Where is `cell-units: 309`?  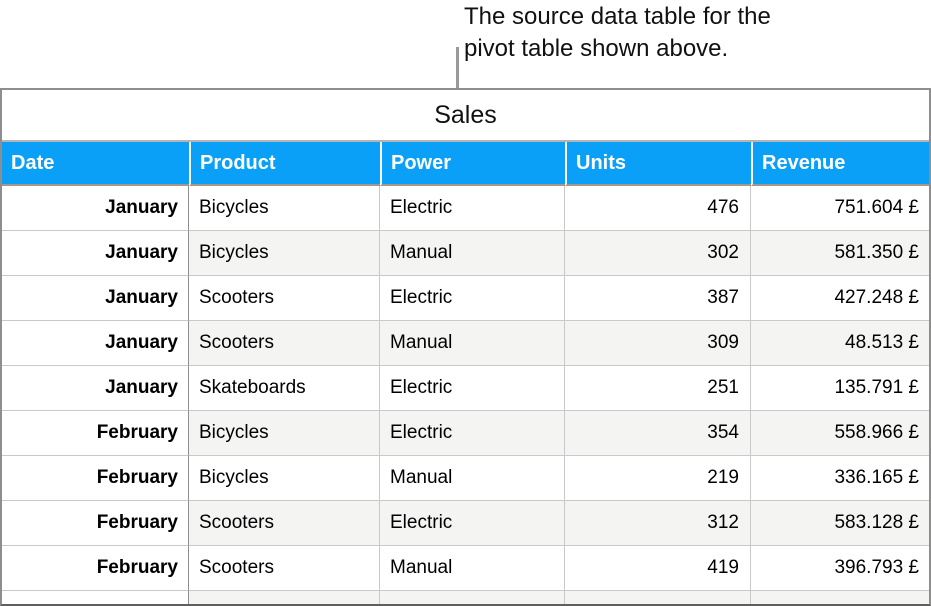
cell-units: 309 is located at coordinates (658, 343).